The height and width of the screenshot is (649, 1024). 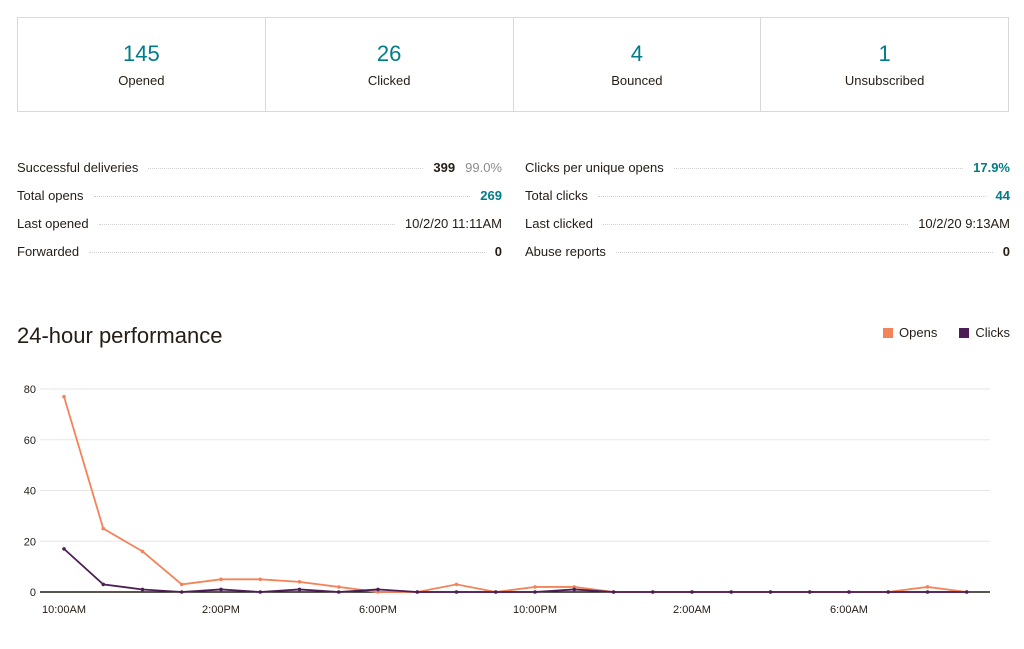 What do you see at coordinates (964, 223) in the screenshot?
I see `detail-value: 10/2/20 9:13AM` at bounding box center [964, 223].